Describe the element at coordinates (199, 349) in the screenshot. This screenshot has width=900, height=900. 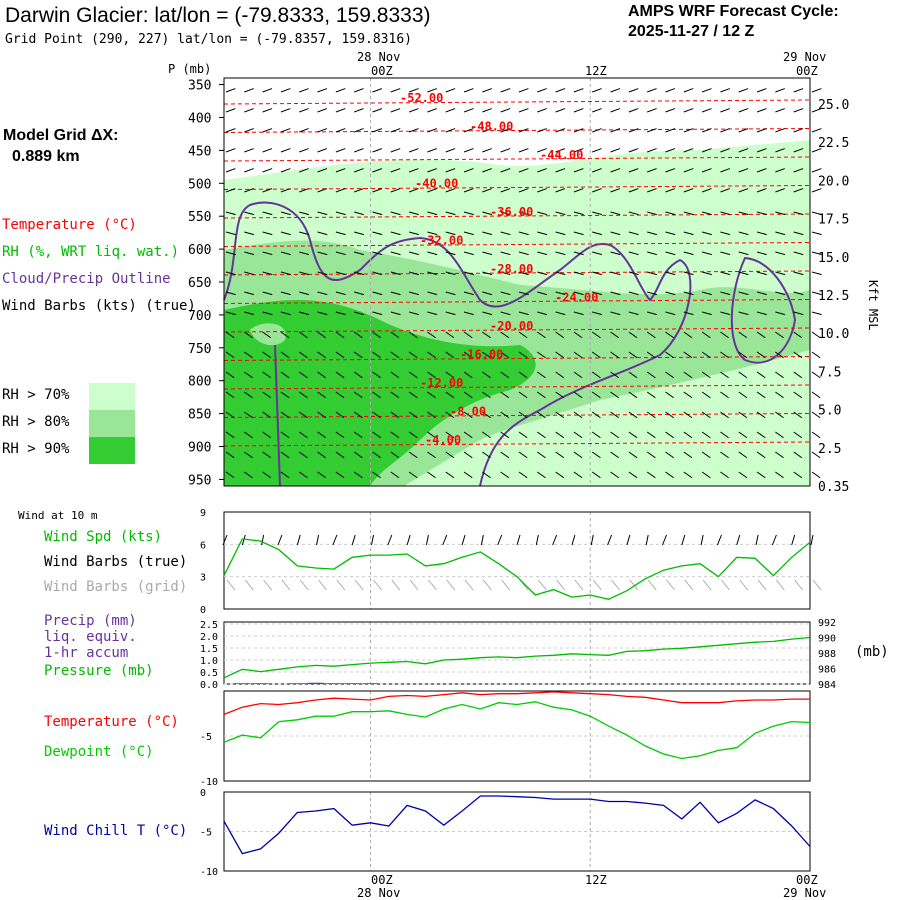
I see `pressure-tick-label: 750` at that location.